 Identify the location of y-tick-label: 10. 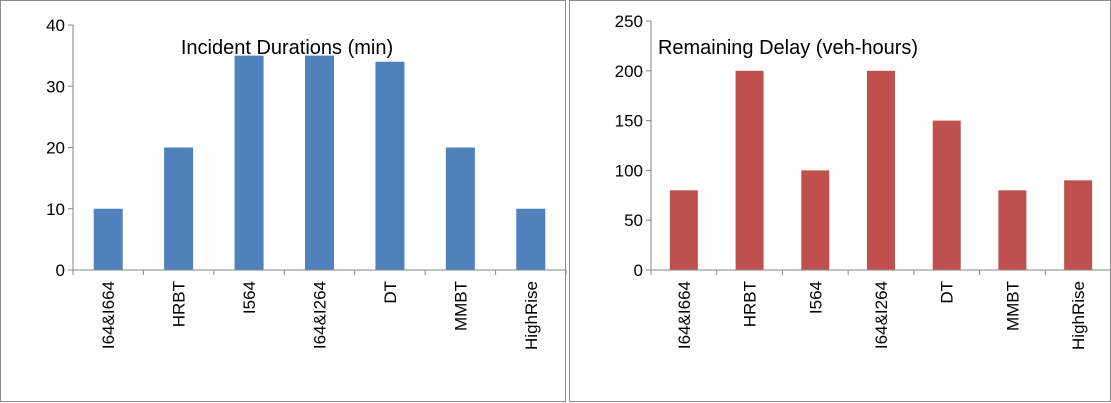
(55, 209).